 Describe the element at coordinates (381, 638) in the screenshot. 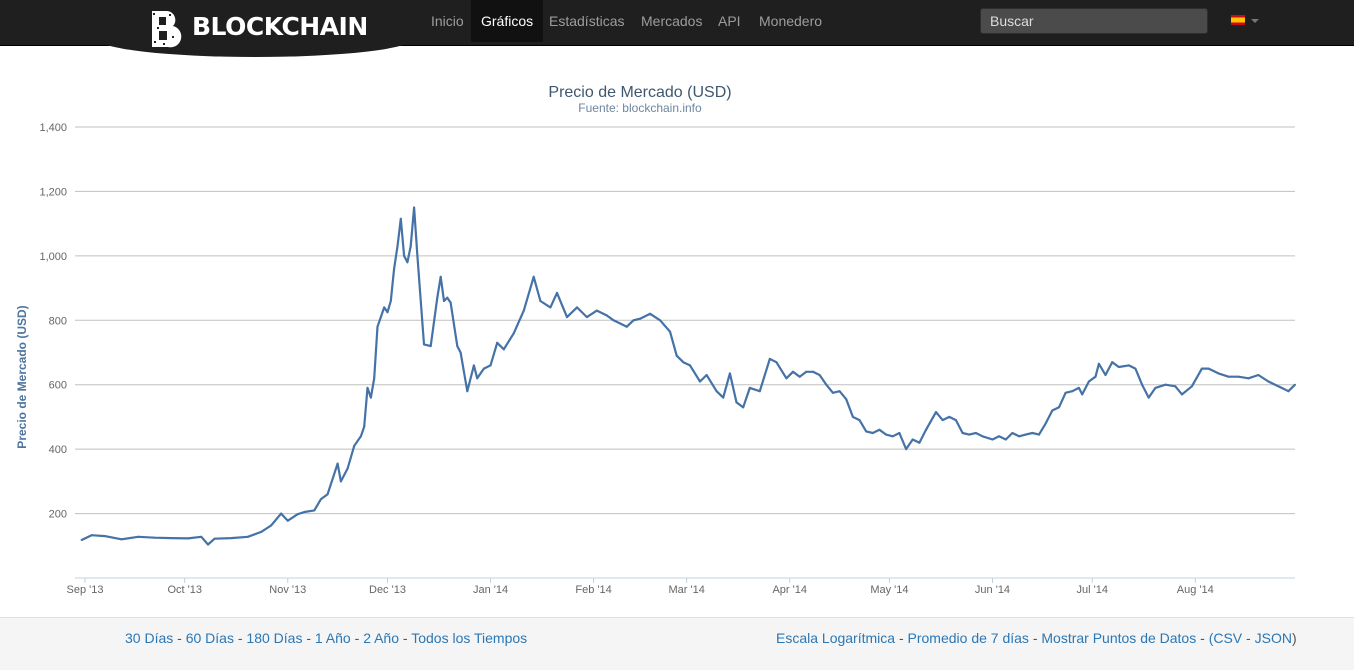

I see `range-2-year-link: 2 Año` at that location.